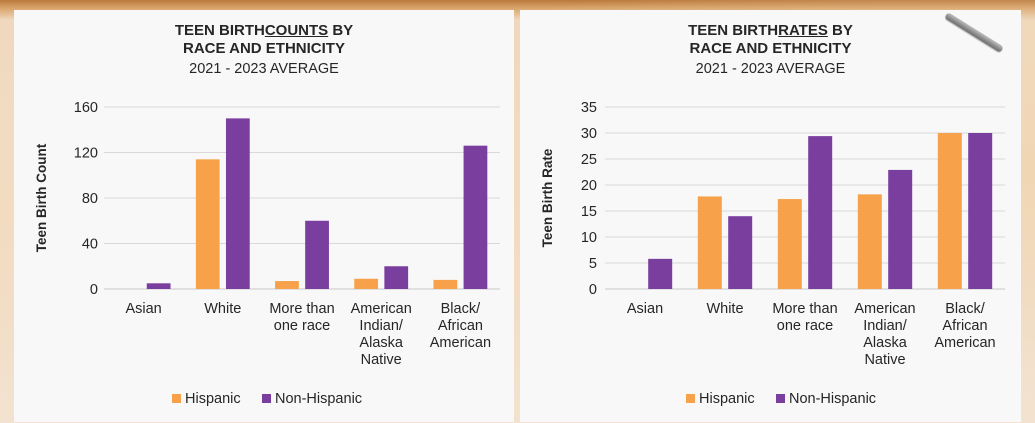  What do you see at coordinates (589, 108) in the screenshot?
I see `y-tick-label: 35` at bounding box center [589, 108].